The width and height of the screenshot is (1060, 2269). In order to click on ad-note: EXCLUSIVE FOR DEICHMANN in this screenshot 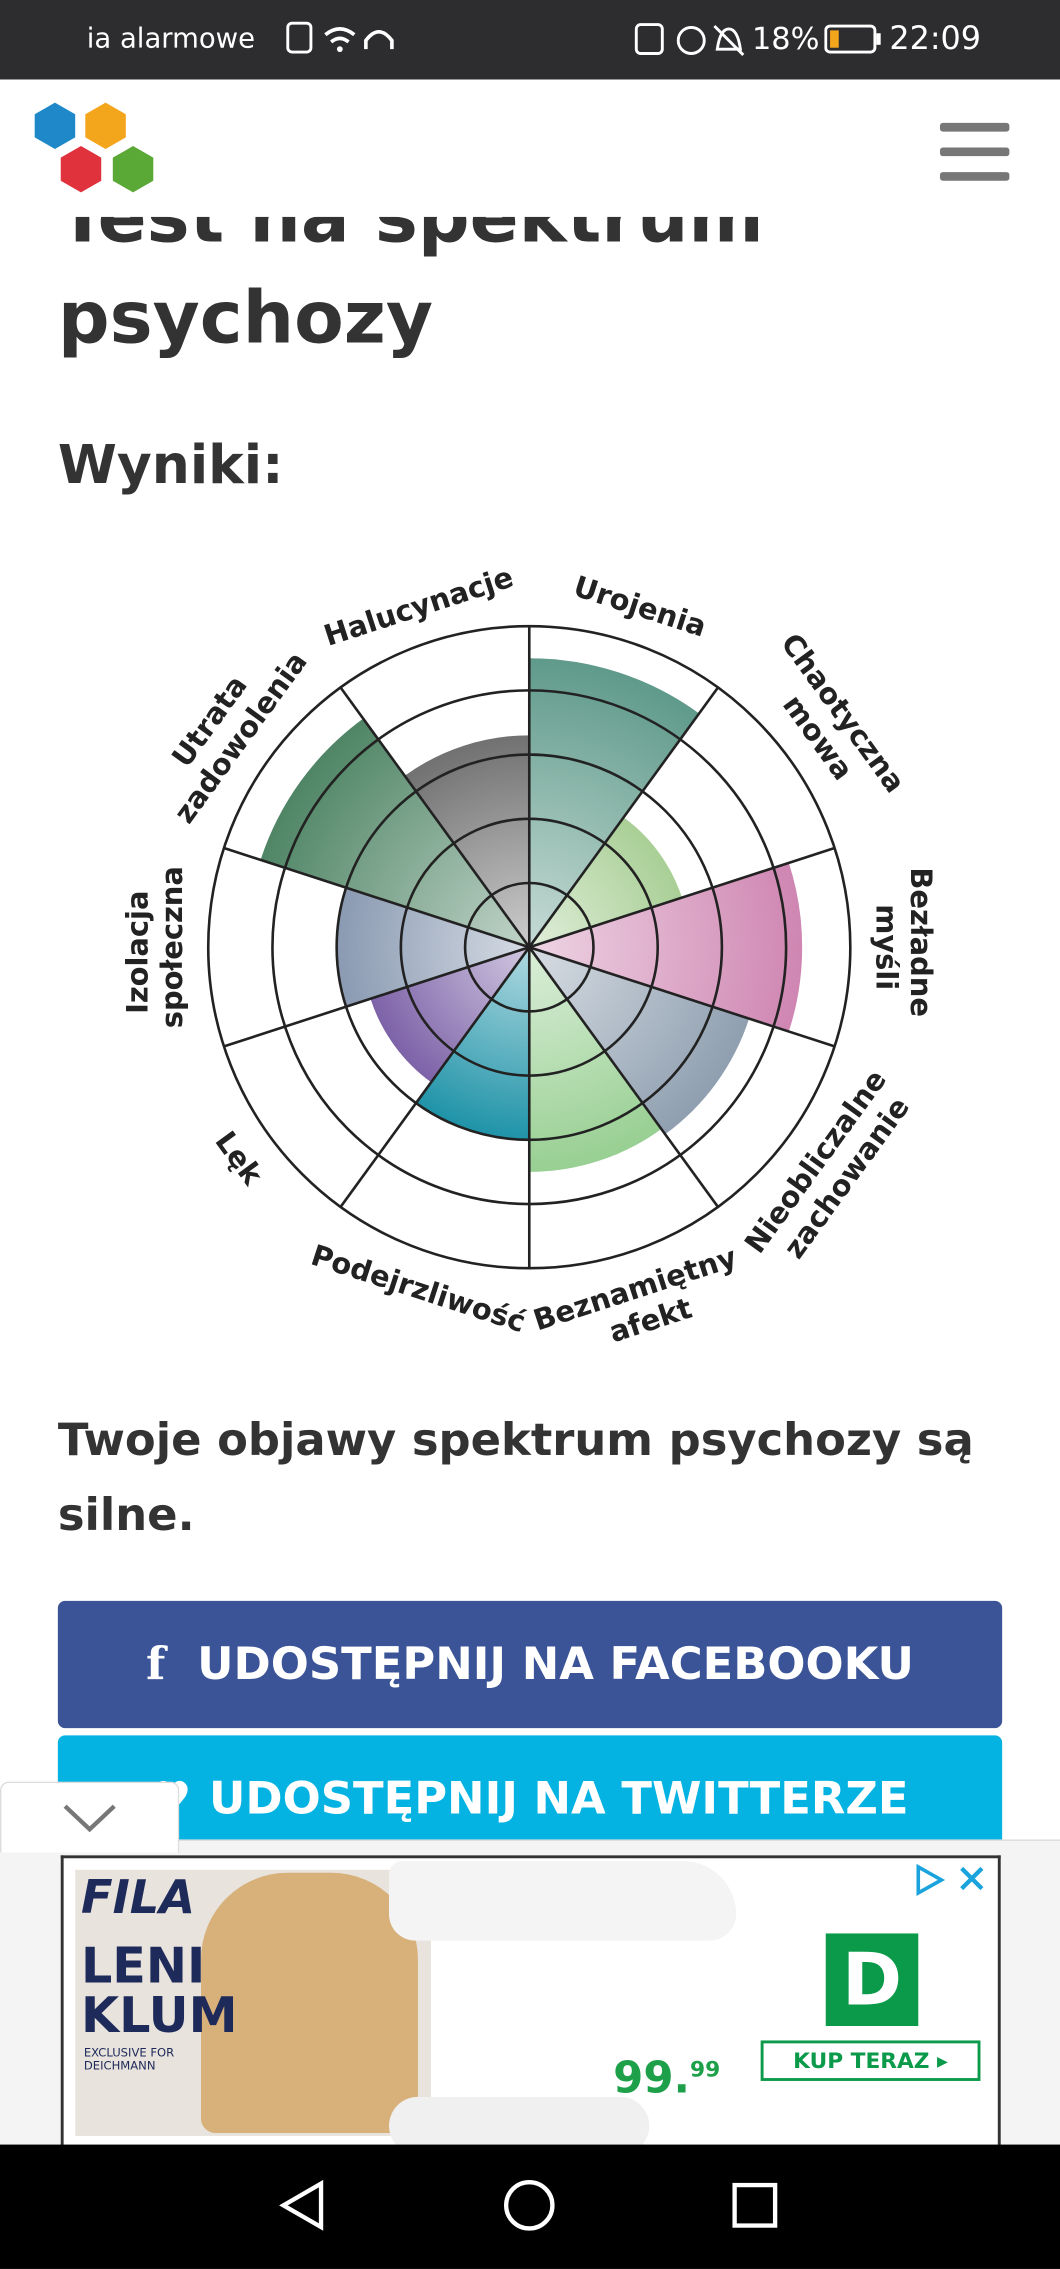, I will do `click(129, 2059)`.